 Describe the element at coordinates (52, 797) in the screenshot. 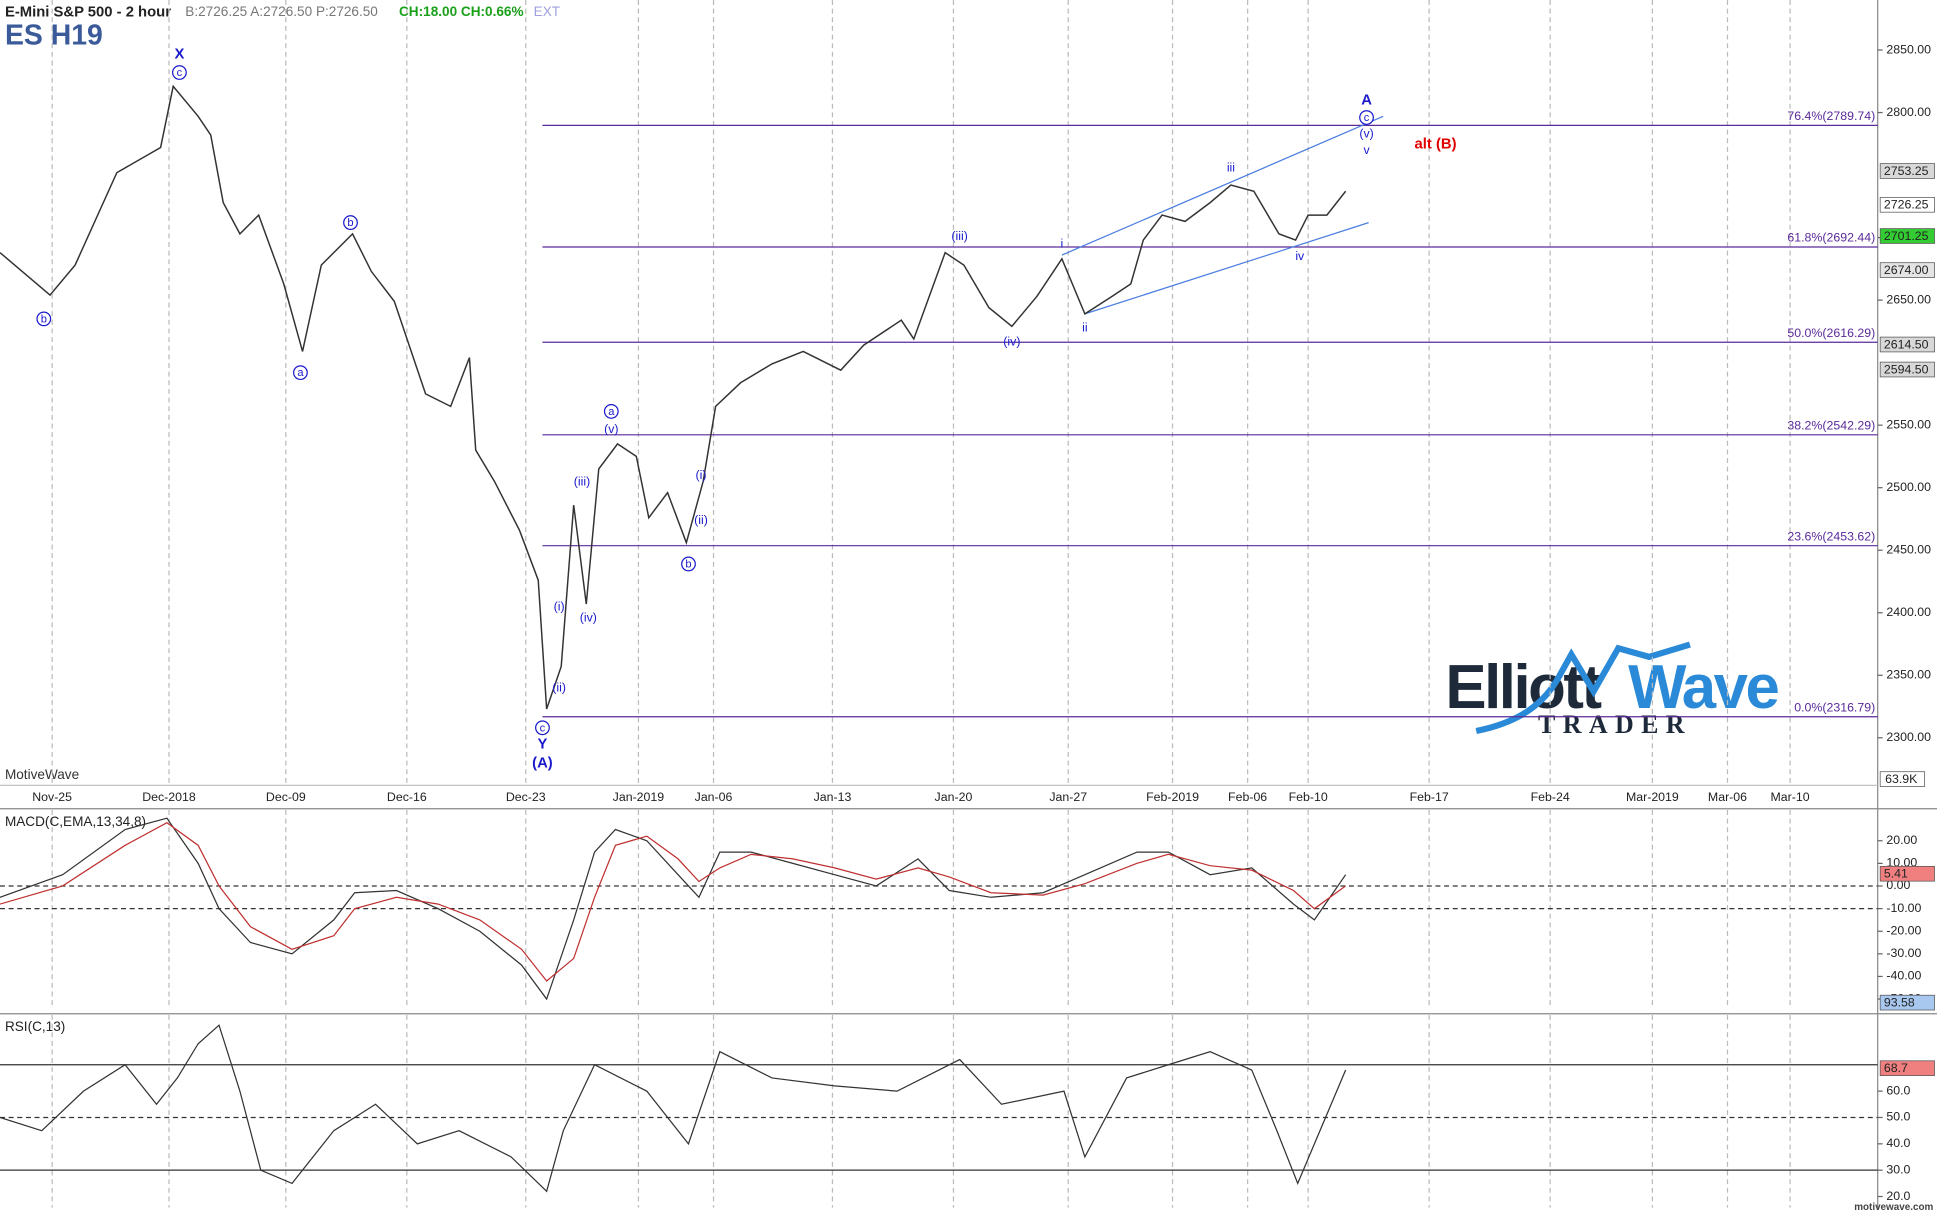

I see `x-tick-label: Nov-25` at that location.